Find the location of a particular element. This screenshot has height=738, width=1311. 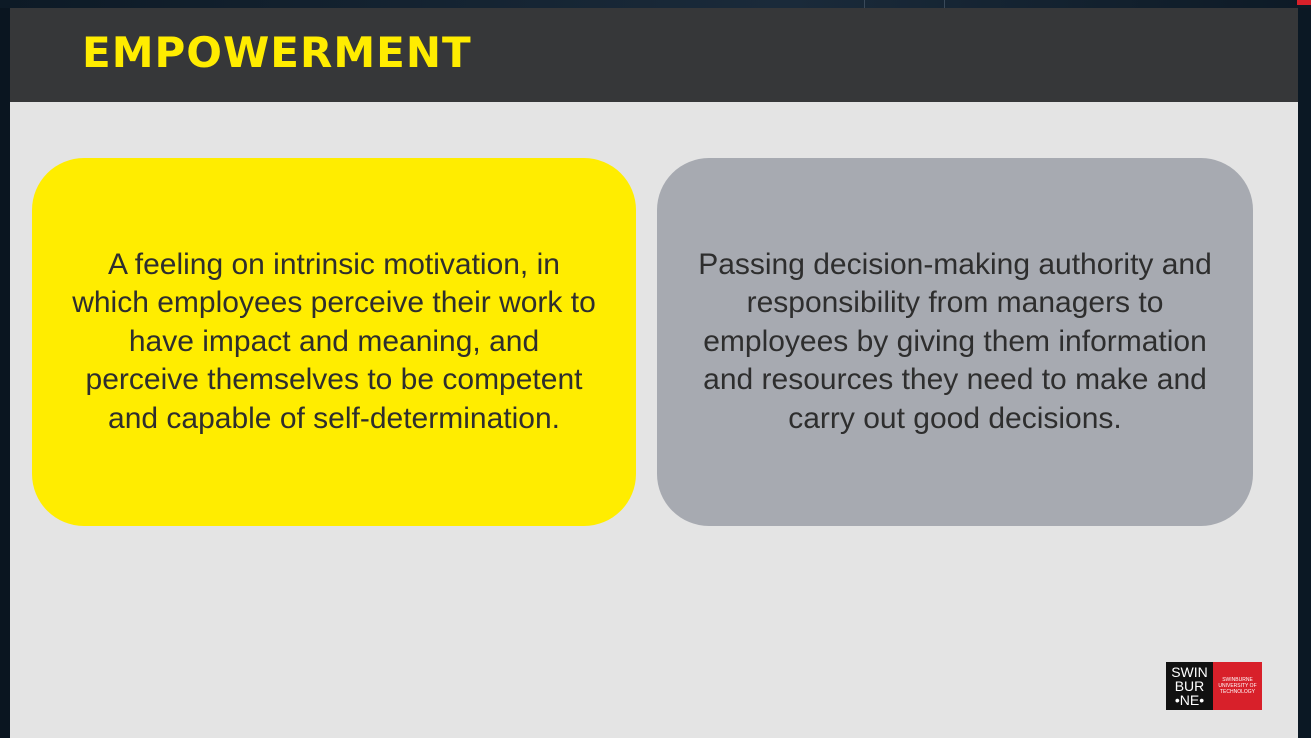

logo-line: BUR is located at coordinates (1189, 686).